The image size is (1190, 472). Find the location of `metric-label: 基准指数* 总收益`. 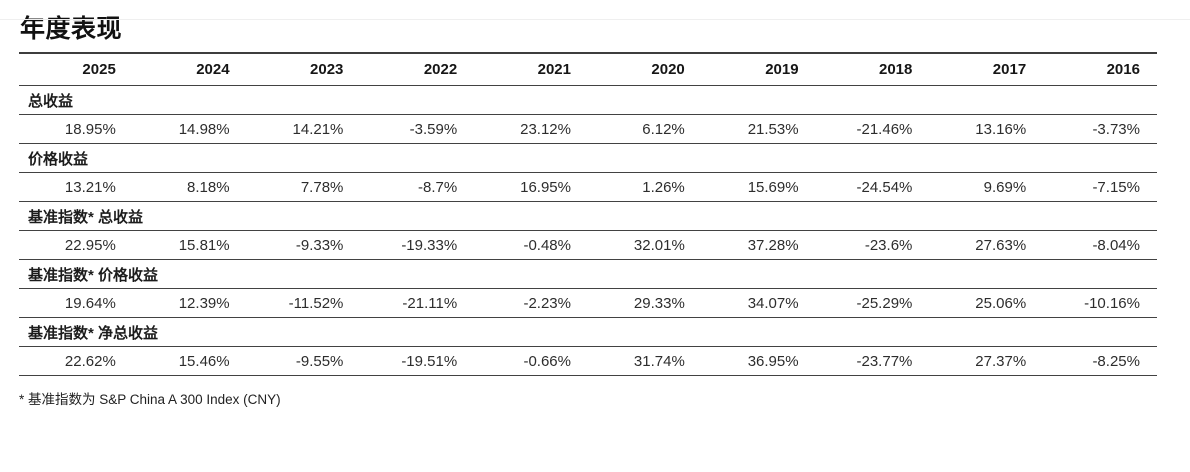

metric-label: 基准指数* 总收益 is located at coordinates (86, 217).